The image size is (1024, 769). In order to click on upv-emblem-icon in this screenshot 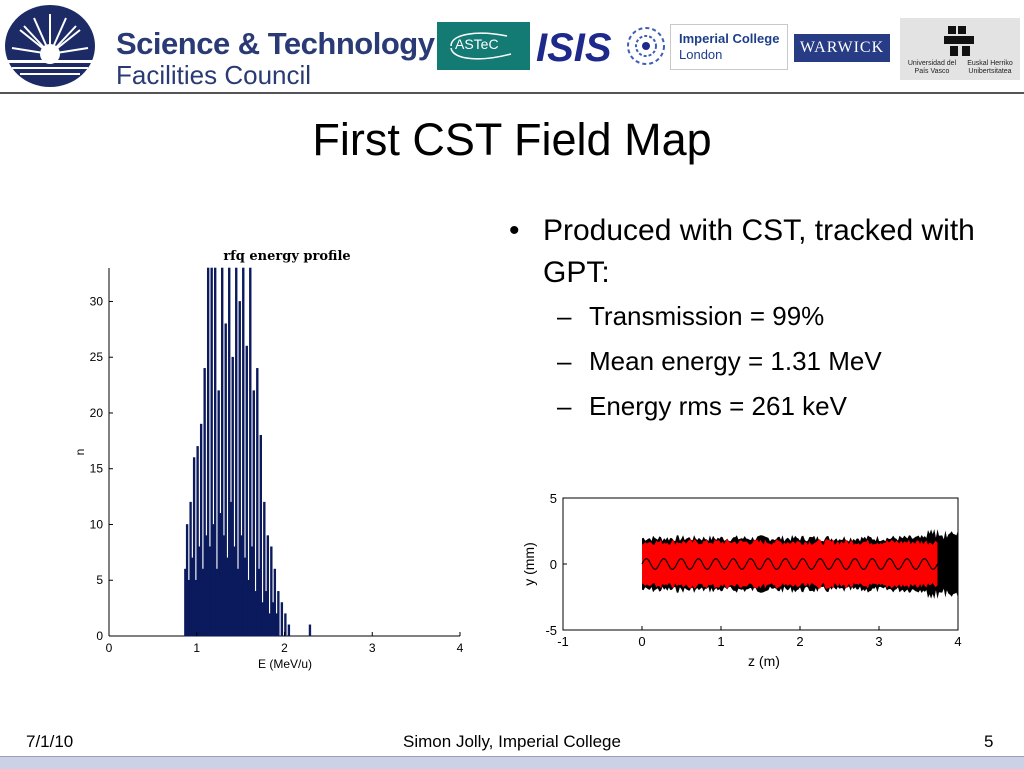, I will do `click(959, 41)`.